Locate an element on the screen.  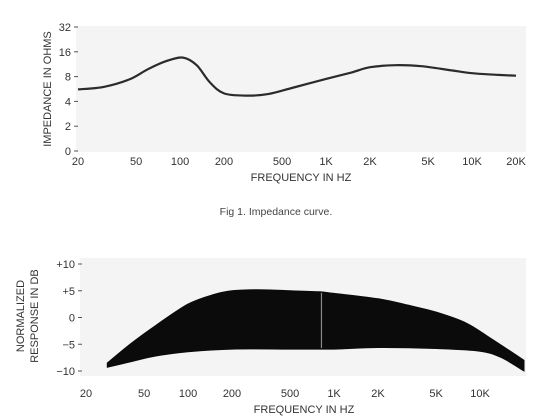
response-y-tick-label: +5 is located at coordinates (68, 292).